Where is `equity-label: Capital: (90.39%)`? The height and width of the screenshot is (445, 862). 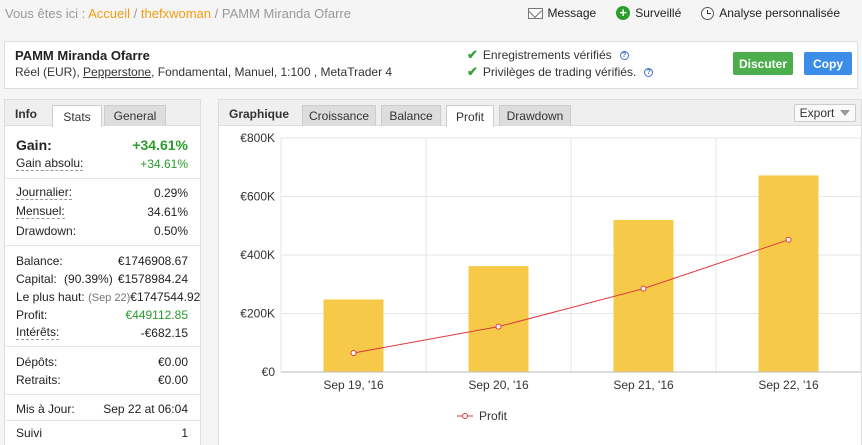 equity-label: Capital: (90.39%) is located at coordinates (64, 279).